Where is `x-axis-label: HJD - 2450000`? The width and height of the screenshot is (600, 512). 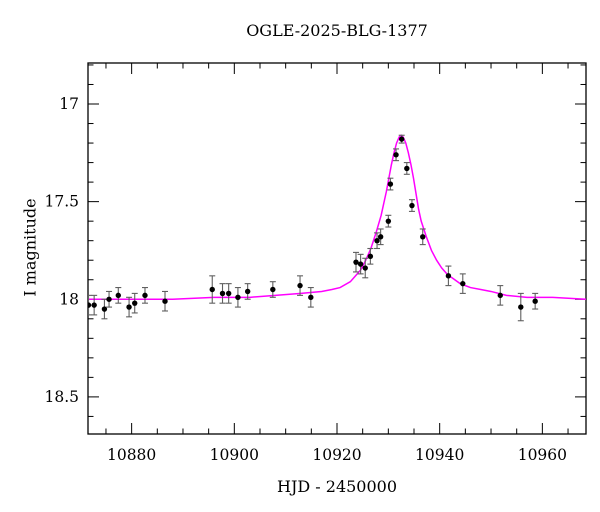 x-axis-label: HJD - 2450000 is located at coordinates (337, 486).